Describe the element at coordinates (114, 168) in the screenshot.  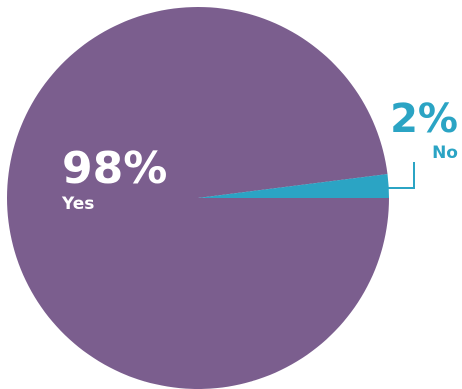
I see `slice-yes-value-label: 98%` at that location.